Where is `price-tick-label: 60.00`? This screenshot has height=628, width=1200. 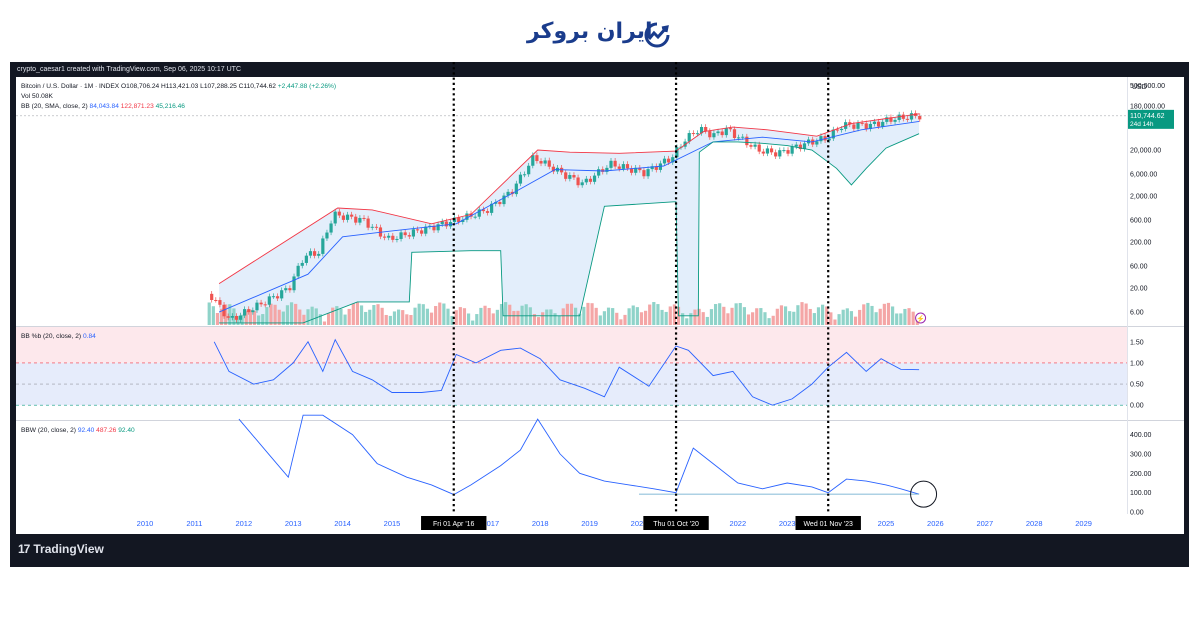
price-tick-label: 60.00 is located at coordinates (1139, 267).